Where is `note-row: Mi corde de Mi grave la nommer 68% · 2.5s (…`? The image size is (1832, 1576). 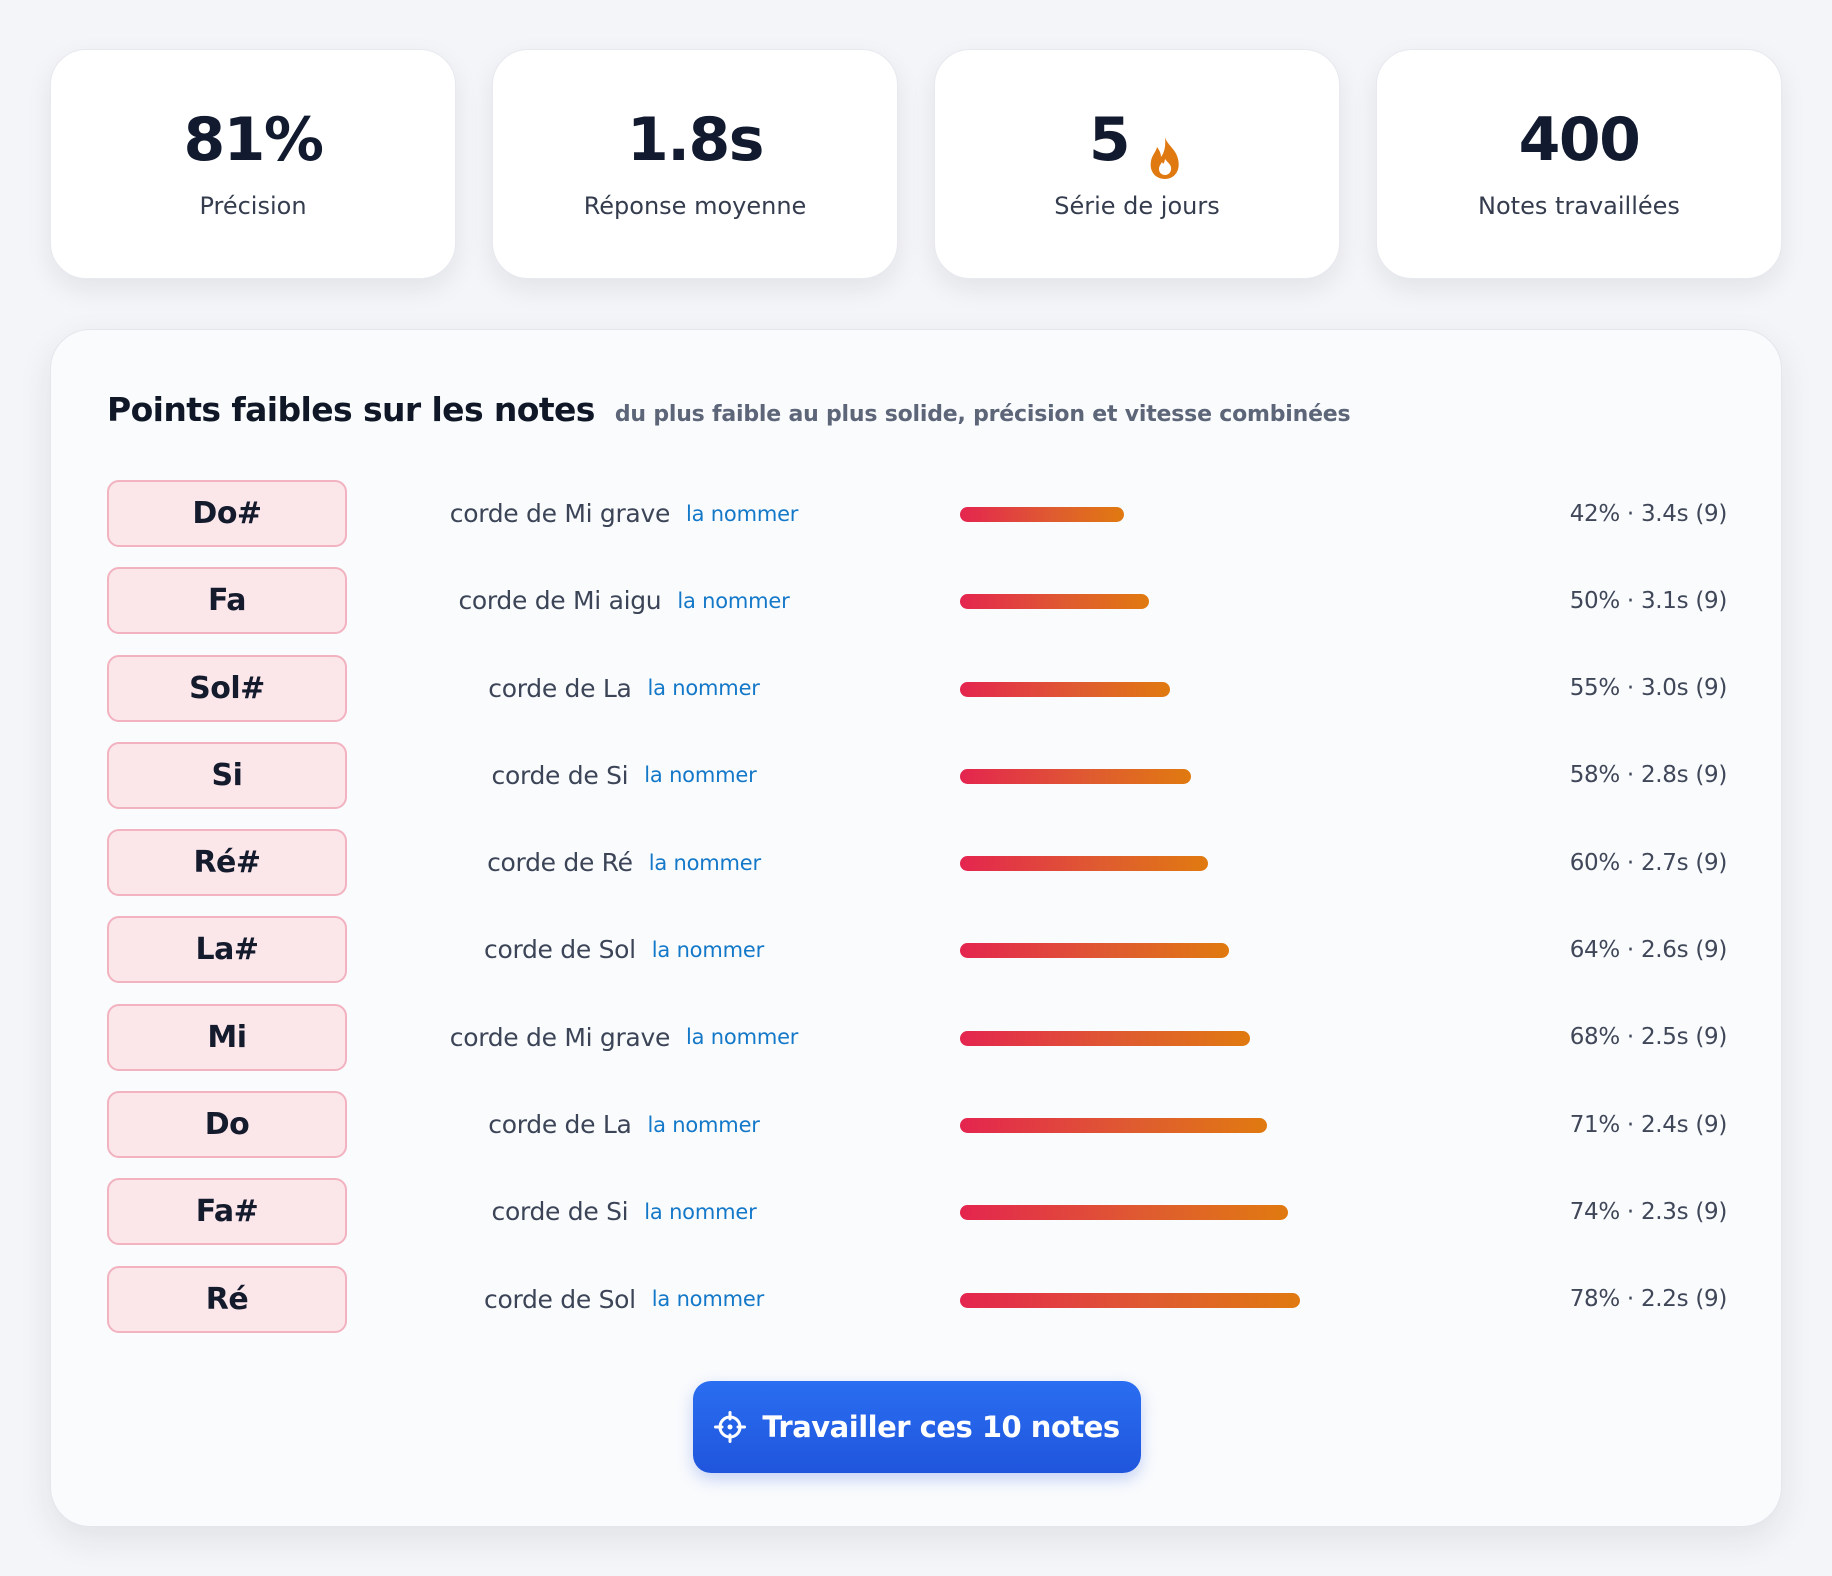
note-row: Mi corde de Mi grave la nommer 68% · 2.5s (… is located at coordinates (917, 1047).